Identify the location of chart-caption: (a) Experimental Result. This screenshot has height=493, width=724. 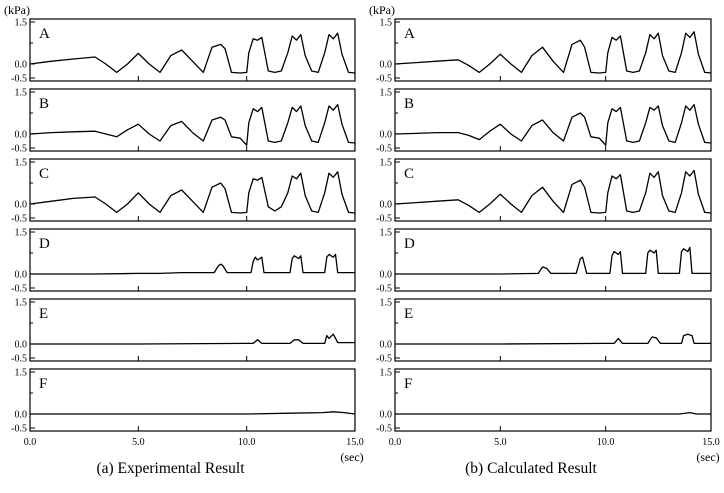
(170, 468).